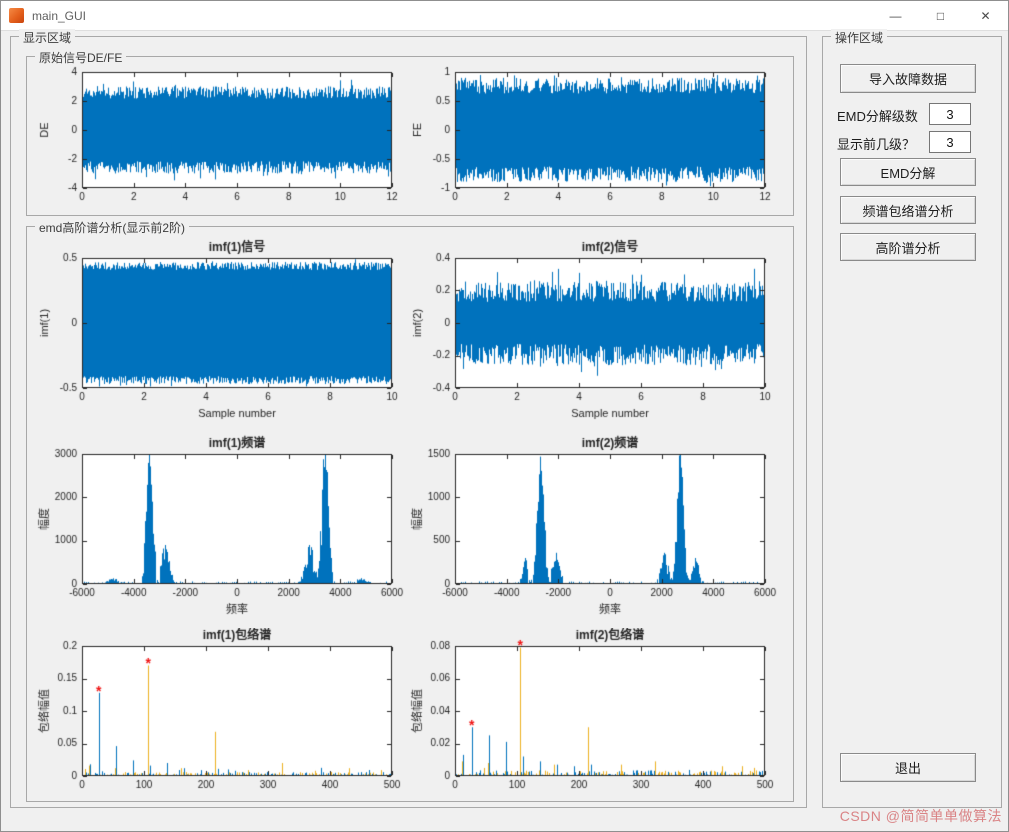 The height and width of the screenshot is (832, 1009). I want to click on titlebar: main_GUI — □ ✕, so click(504, 16).